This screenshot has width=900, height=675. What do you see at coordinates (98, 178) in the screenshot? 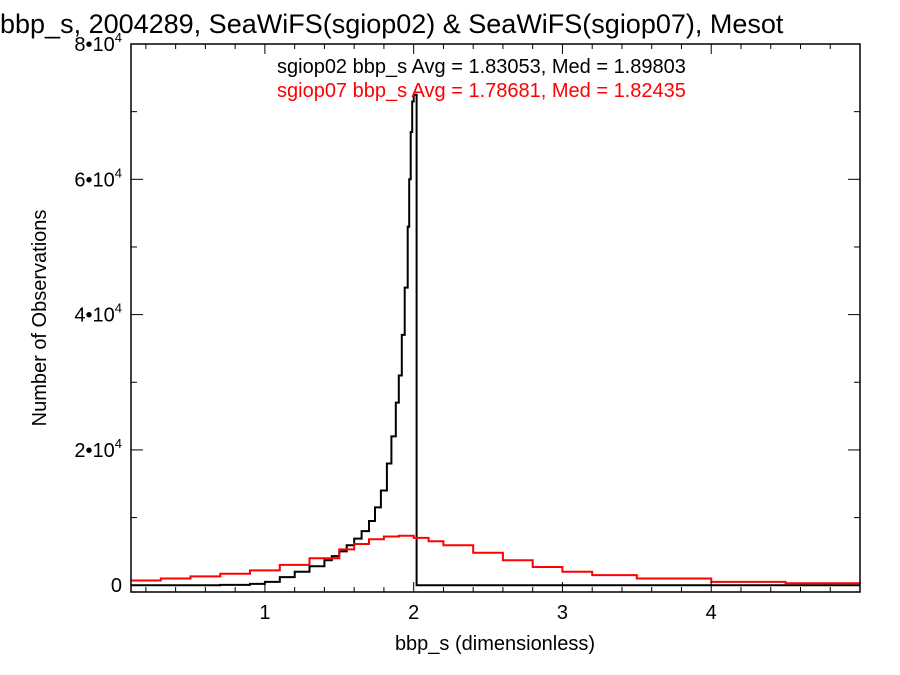
I see `y-tick-label: 6•104` at bounding box center [98, 178].